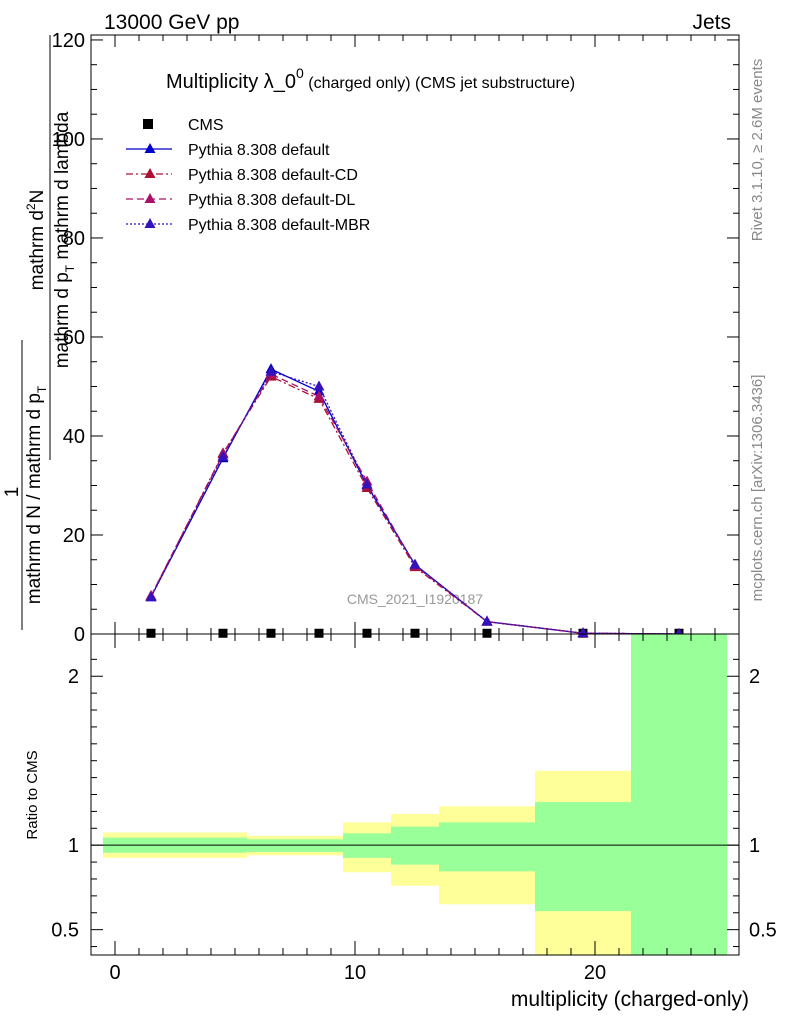 The width and height of the screenshot is (786, 1024). What do you see at coordinates (150, 223) in the screenshot?
I see `legend-marker-pythia-8-308-default-mbr` at bounding box center [150, 223].